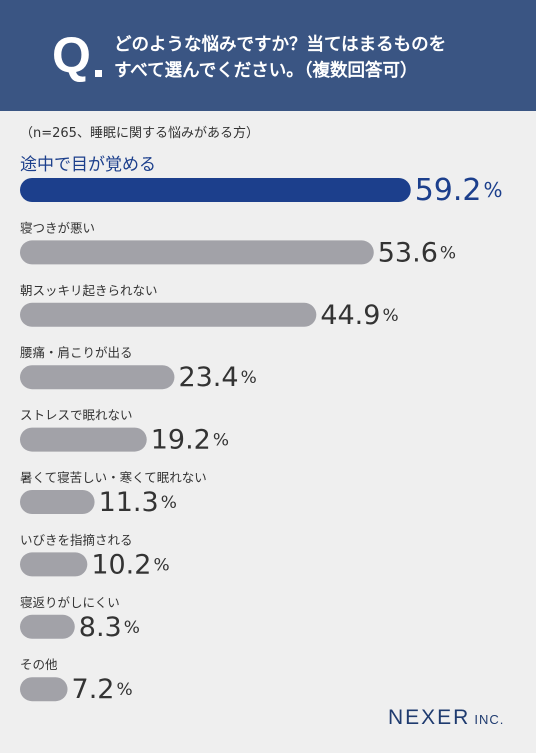 This screenshot has height=753, width=536. I want to click on question-line-1: どのような悩みですか？当てはまるものを, so click(280, 45).